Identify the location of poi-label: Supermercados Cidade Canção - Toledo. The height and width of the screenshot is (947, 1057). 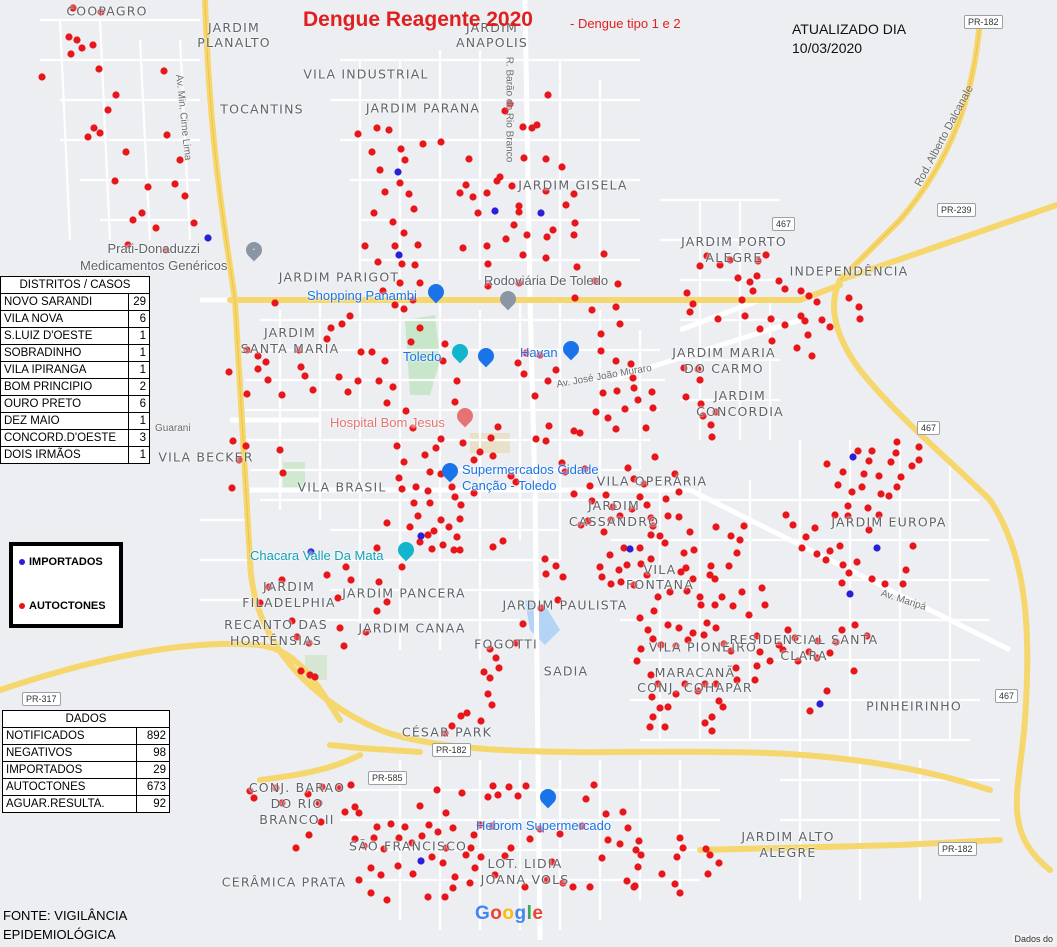
(530, 477).